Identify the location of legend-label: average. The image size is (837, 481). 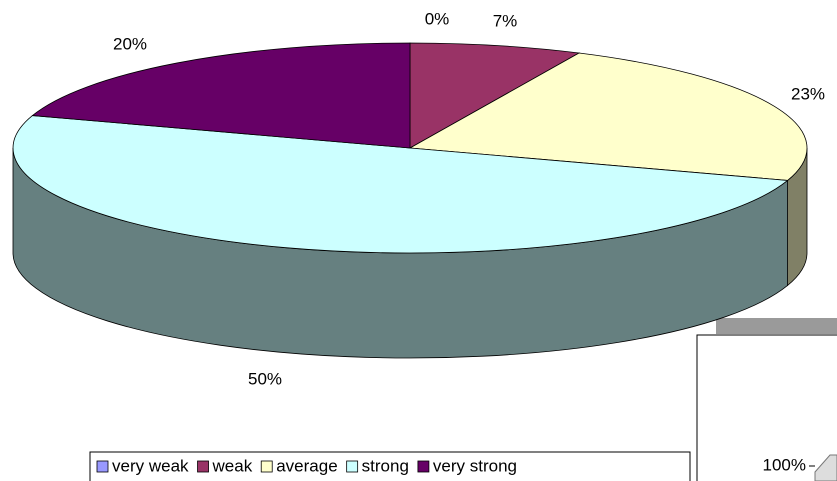
(306, 465).